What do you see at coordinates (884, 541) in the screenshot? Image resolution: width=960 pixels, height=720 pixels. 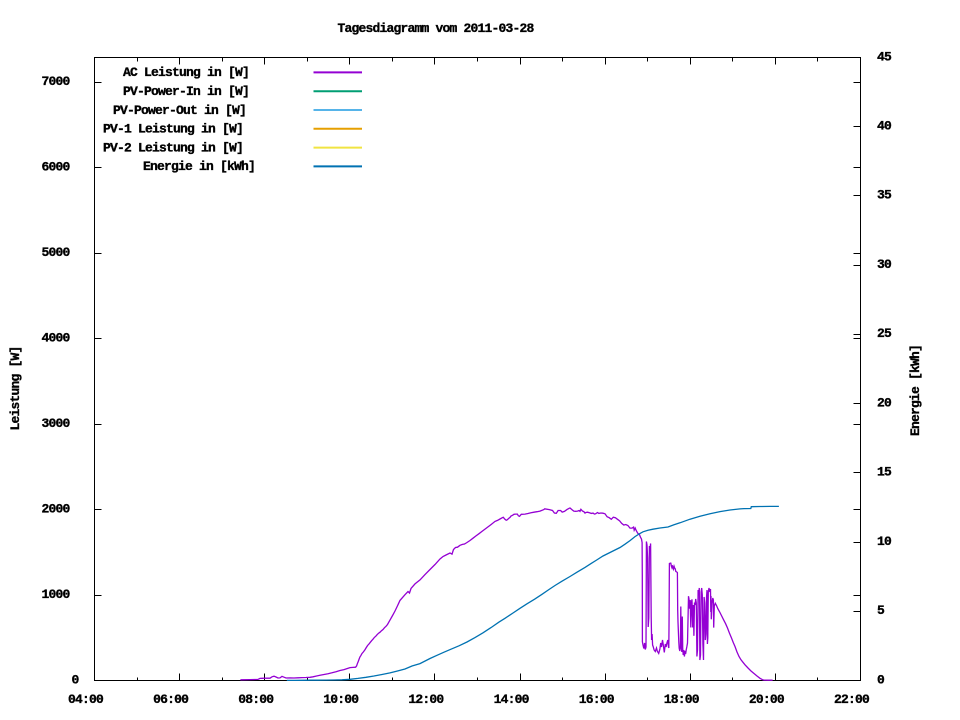 I see `svg-text: 10` at bounding box center [884, 541].